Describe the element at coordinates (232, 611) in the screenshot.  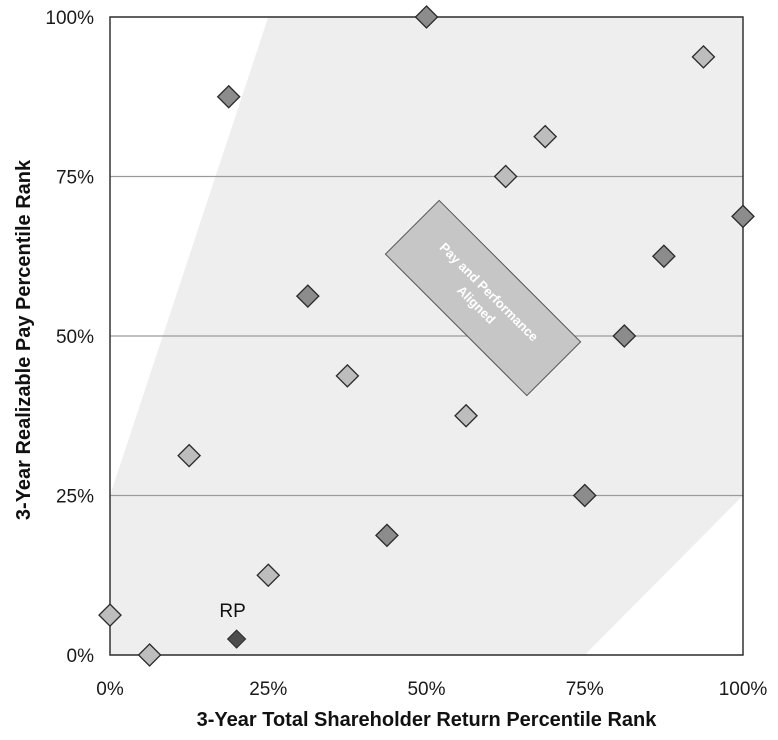
I see `rp-label: RP` at that location.